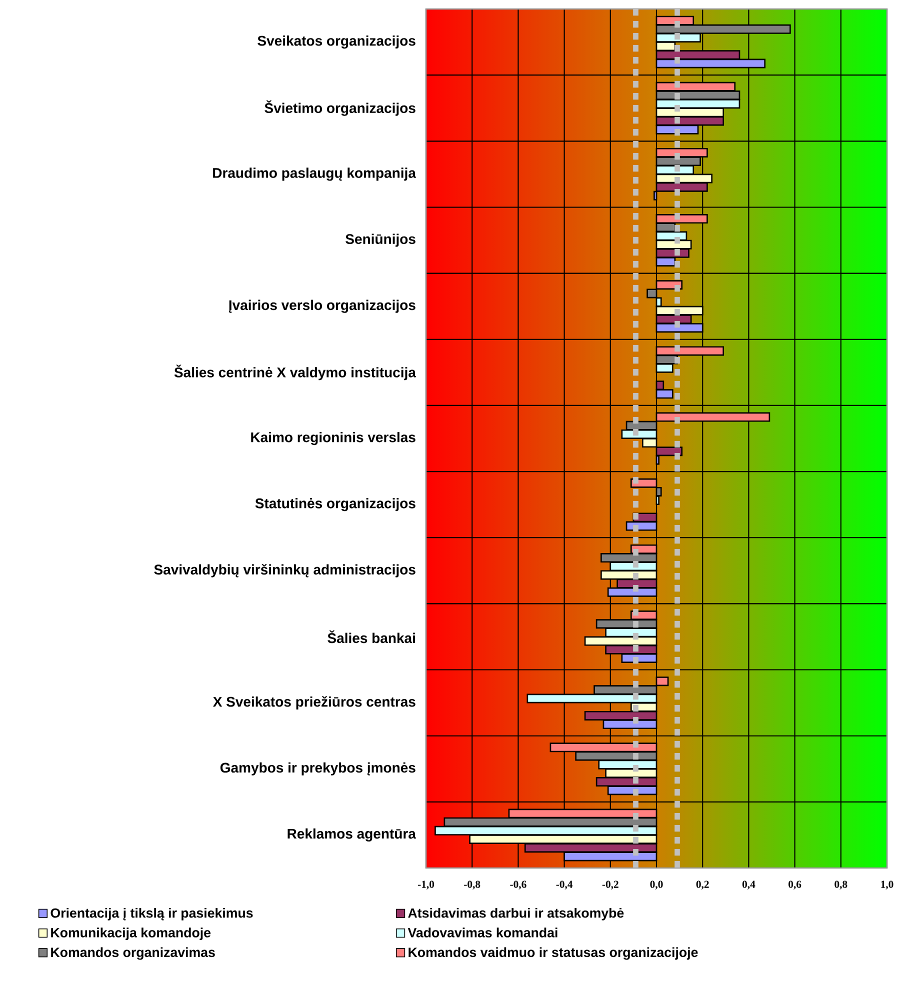  Describe the element at coordinates (285, 571) in the screenshot. I see `y-tick-label: Savivaldybių viršininkų administracijos` at that location.